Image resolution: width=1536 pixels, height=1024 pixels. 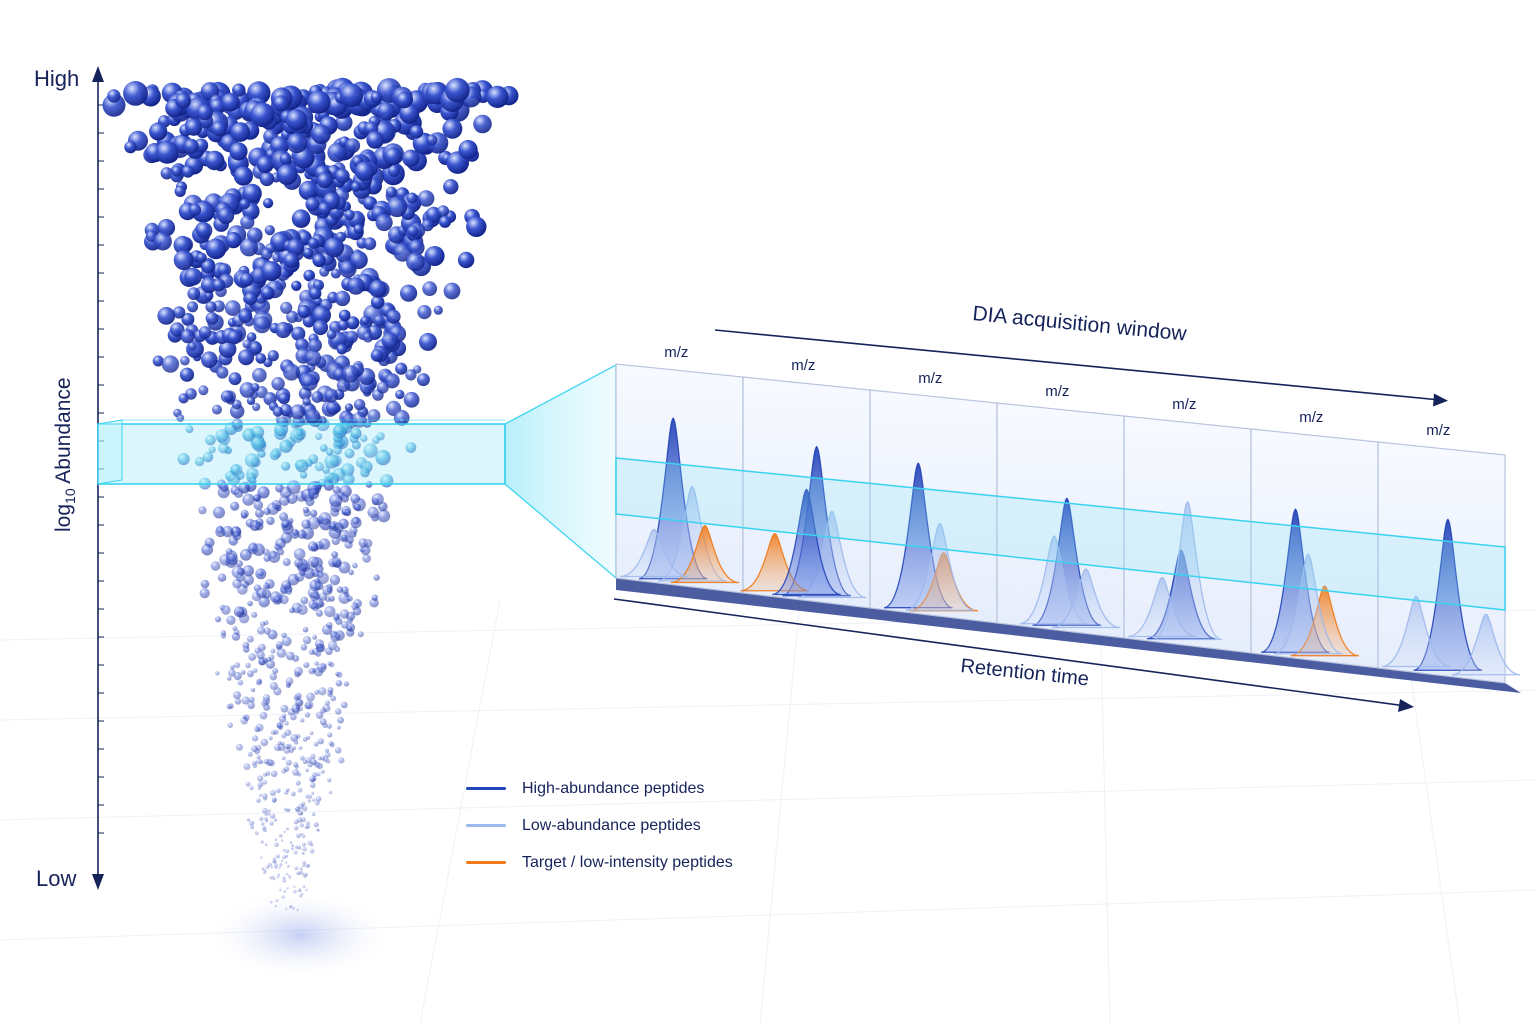 What do you see at coordinates (599, 825) in the screenshot?
I see `legend-item-low: Low-abundance peptides` at bounding box center [599, 825].